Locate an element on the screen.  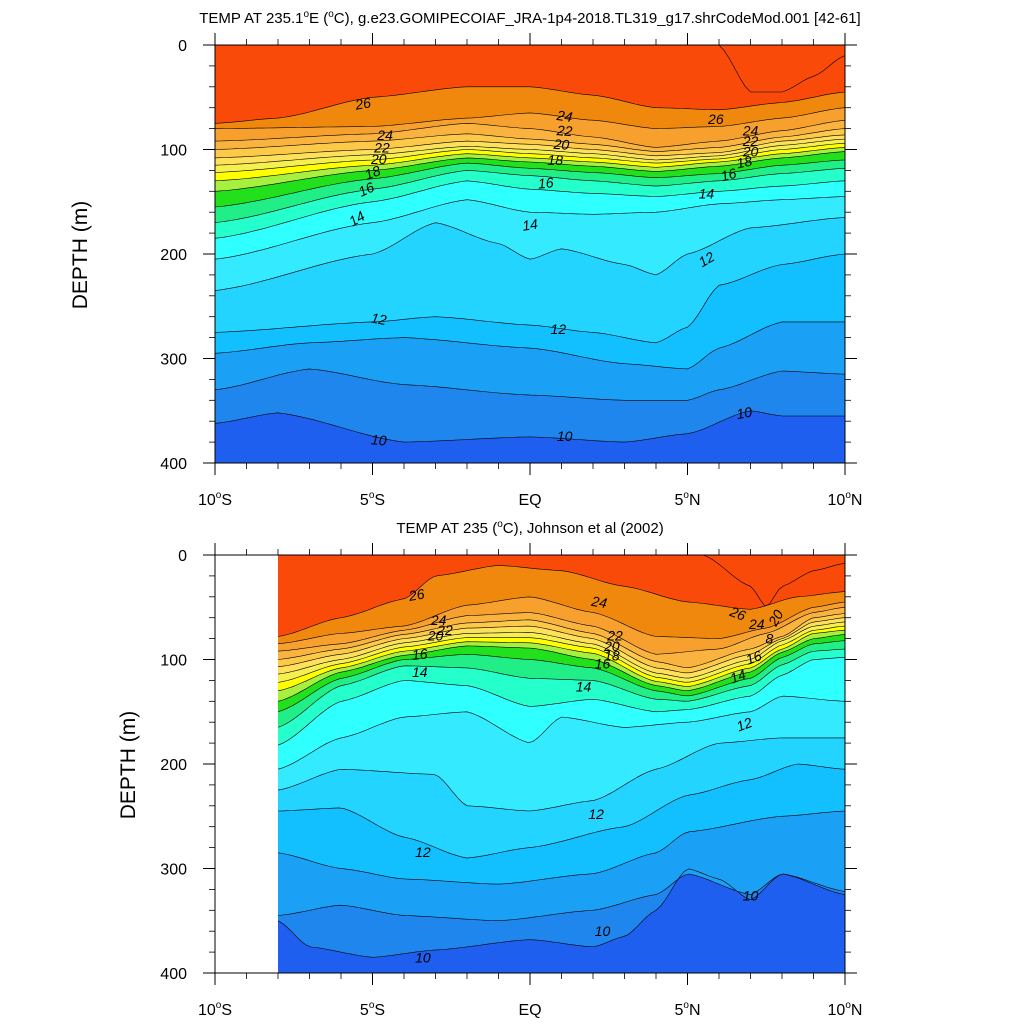
contour-label: 8 is located at coordinates (770, 639).